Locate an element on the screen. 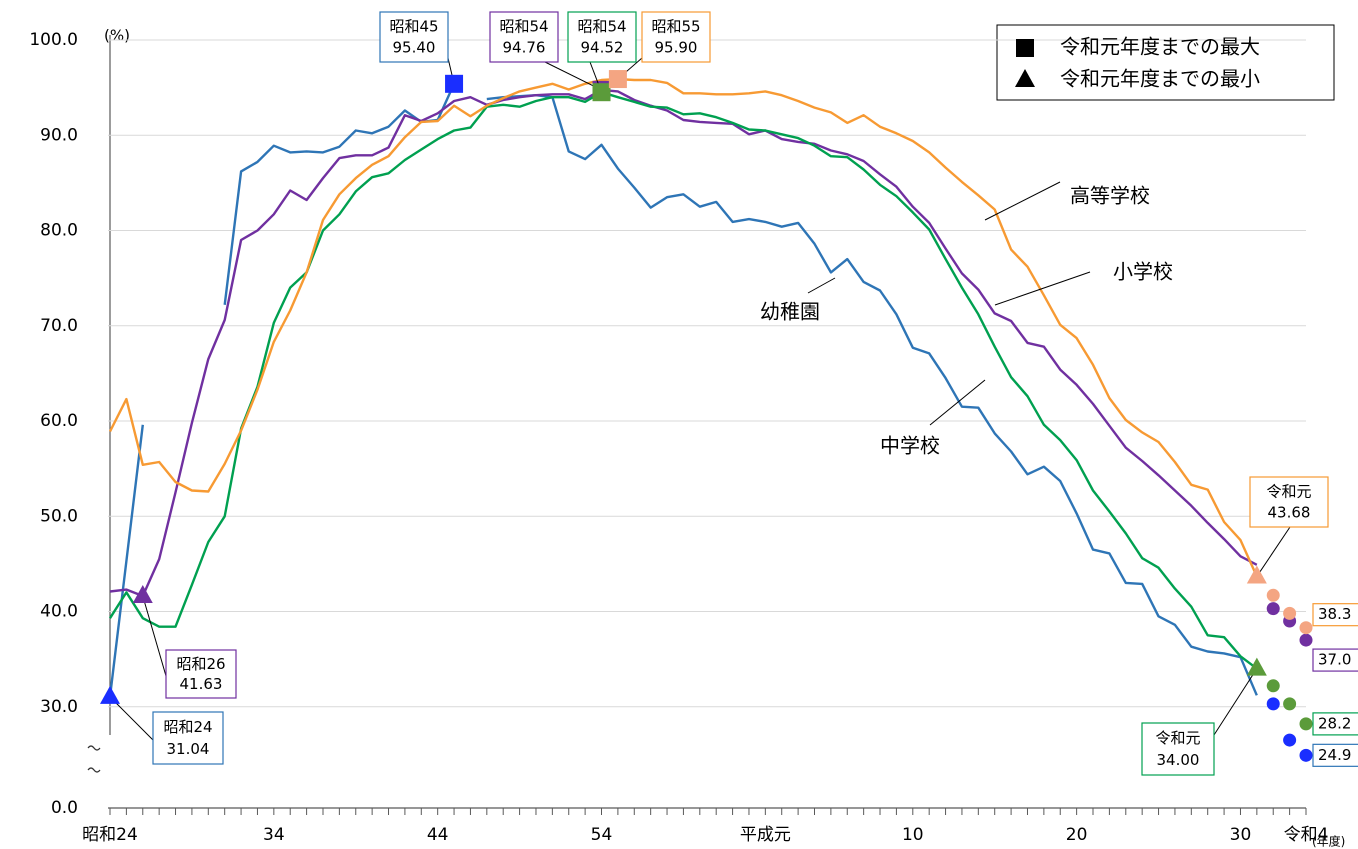  x-tick-label: 30 is located at coordinates (1241, 835).